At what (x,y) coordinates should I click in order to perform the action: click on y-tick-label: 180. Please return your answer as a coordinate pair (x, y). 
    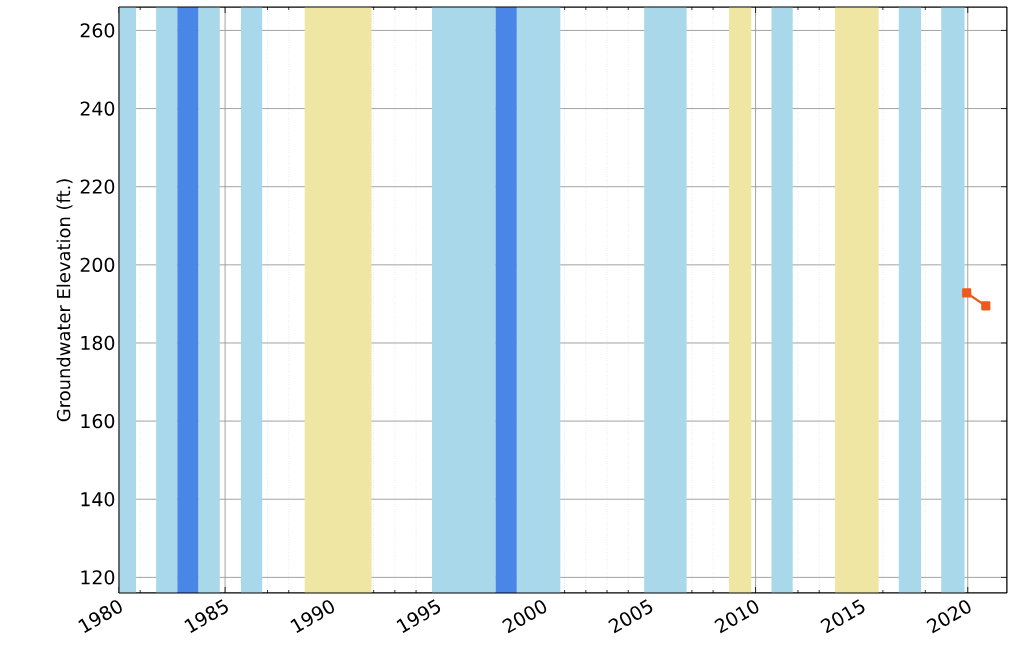
    Looking at the image, I should click on (98, 343).